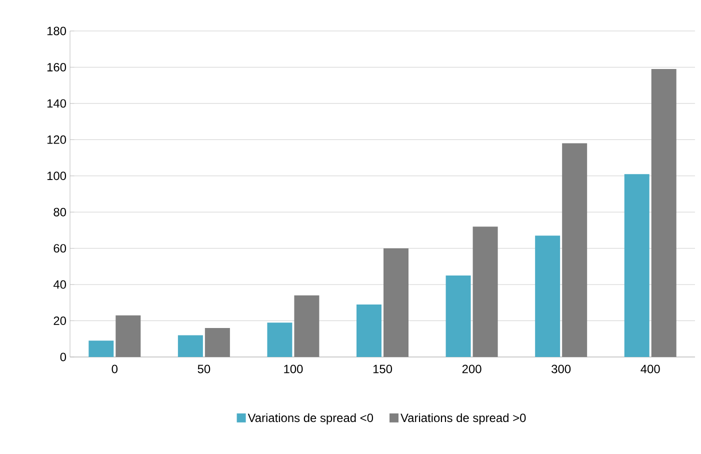 The width and height of the screenshot is (701, 454). Describe the element at coordinates (650, 369) in the screenshot. I see `x-tick-label: 400` at that location.